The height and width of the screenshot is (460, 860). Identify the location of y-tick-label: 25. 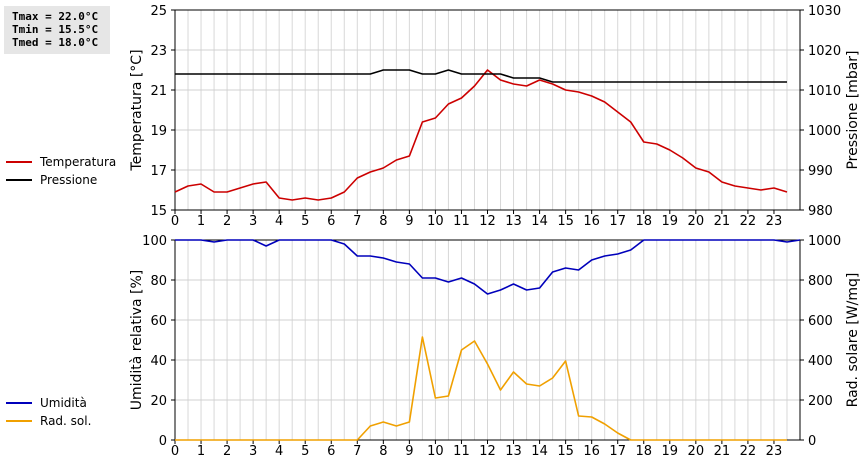
(158, 11).